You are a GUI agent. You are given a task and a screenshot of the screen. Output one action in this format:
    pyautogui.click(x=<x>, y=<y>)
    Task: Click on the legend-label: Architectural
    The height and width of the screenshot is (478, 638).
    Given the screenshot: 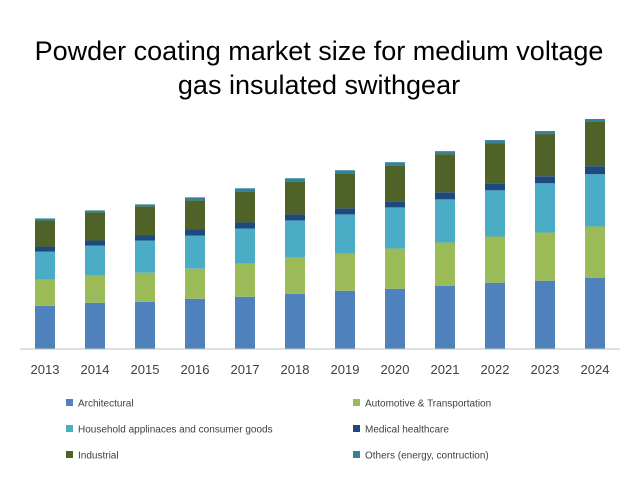 What is the action you would take?
    pyautogui.click(x=106, y=404)
    